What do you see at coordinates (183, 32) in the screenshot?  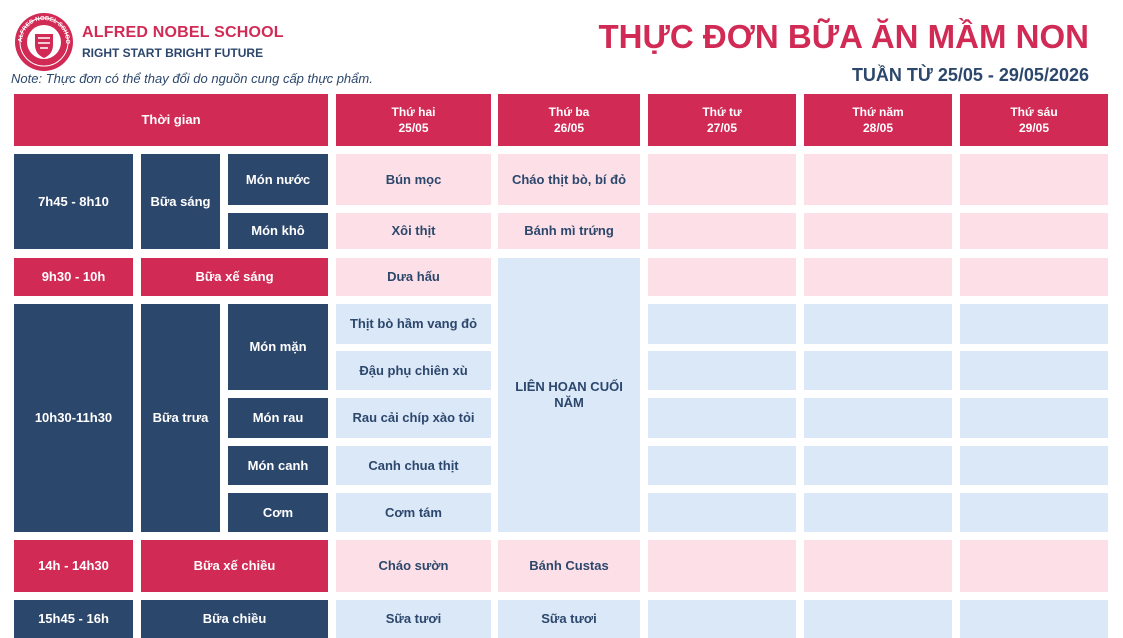 I see `school-name: ALFRED NOBEL SCHOOL` at bounding box center [183, 32].